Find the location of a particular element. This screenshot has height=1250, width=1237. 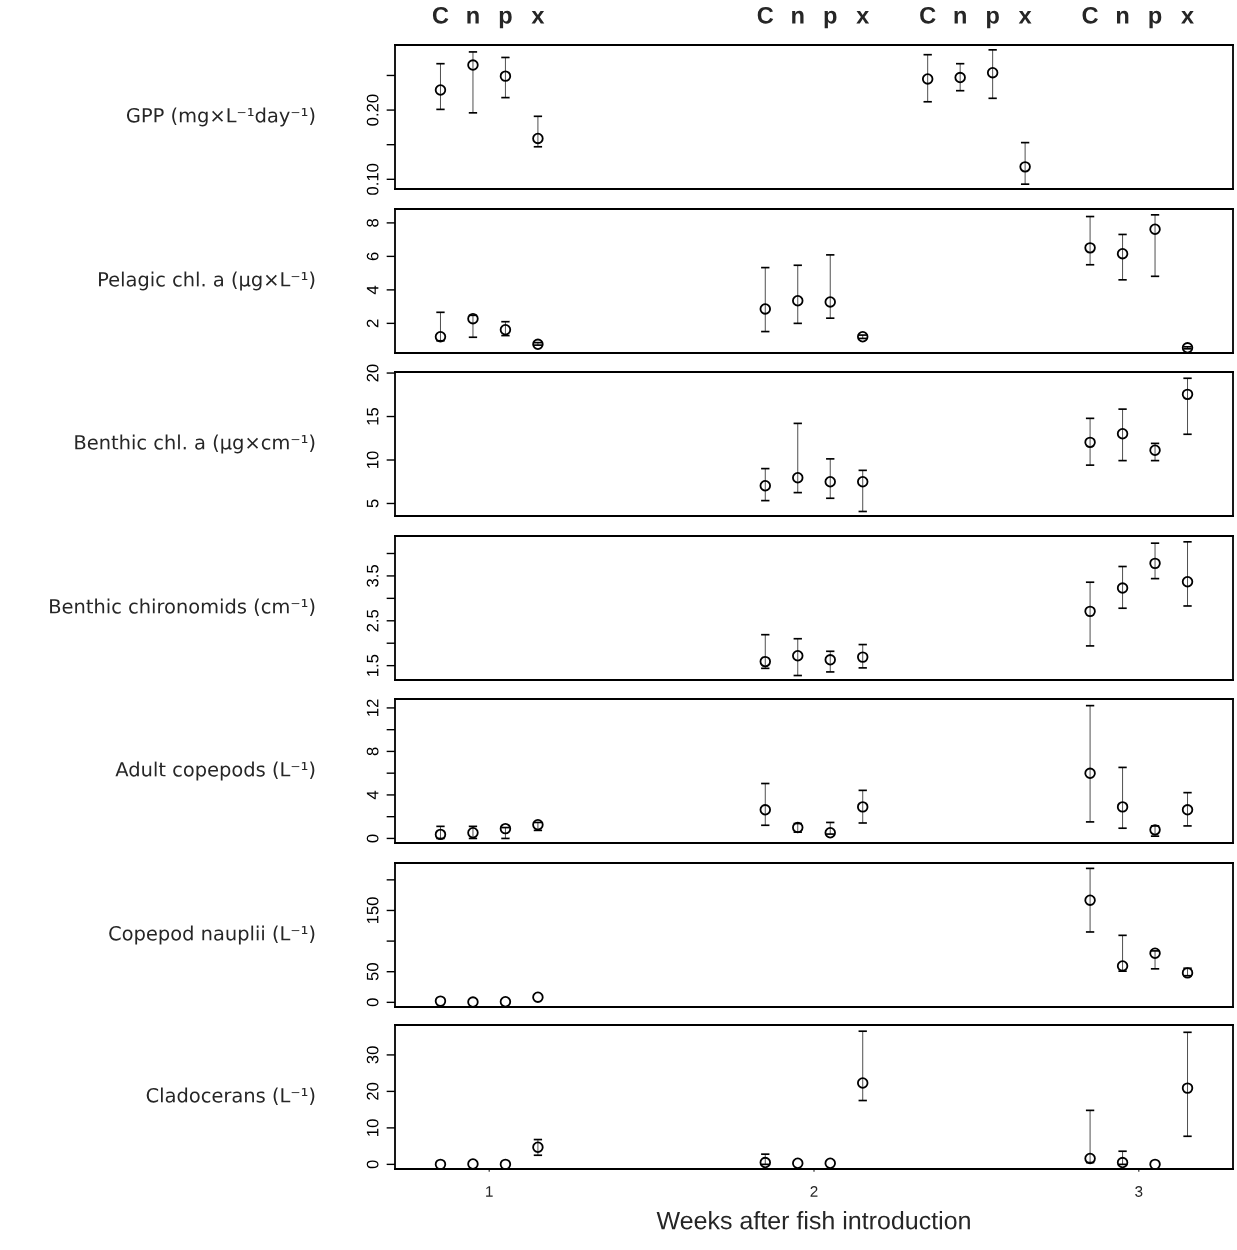

y-tick-label: 1.5 is located at coordinates (372, 665).